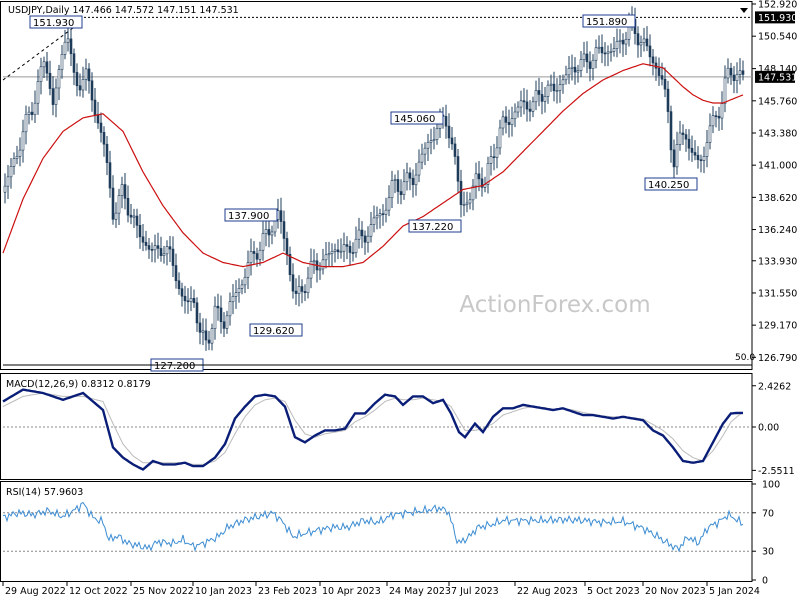 The height and width of the screenshot is (600, 800). What do you see at coordinates (765, 581) in the screenshot?
I see `rsi-tick-label: 0` at bounding box center [765, 581].